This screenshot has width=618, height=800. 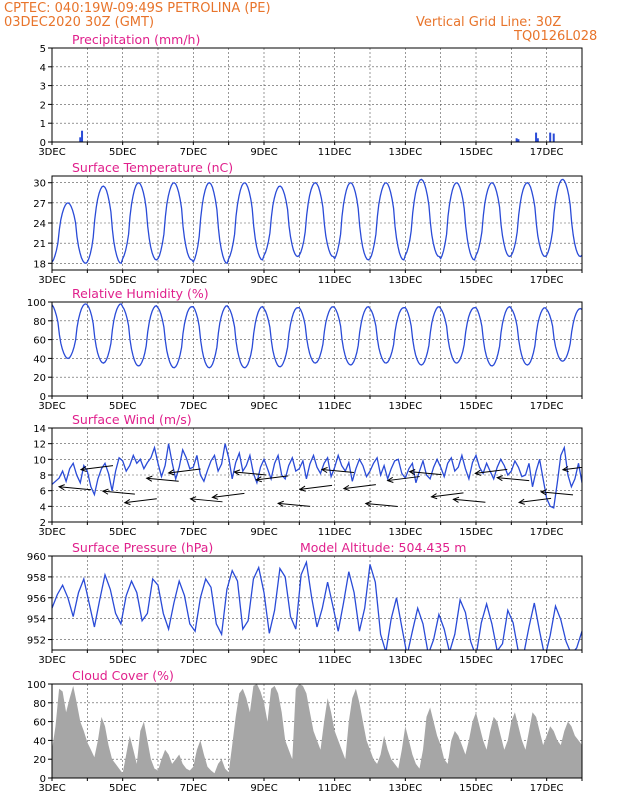 I want to click on panel-title: Relative Humidity (%), so click(x=140, y=293).